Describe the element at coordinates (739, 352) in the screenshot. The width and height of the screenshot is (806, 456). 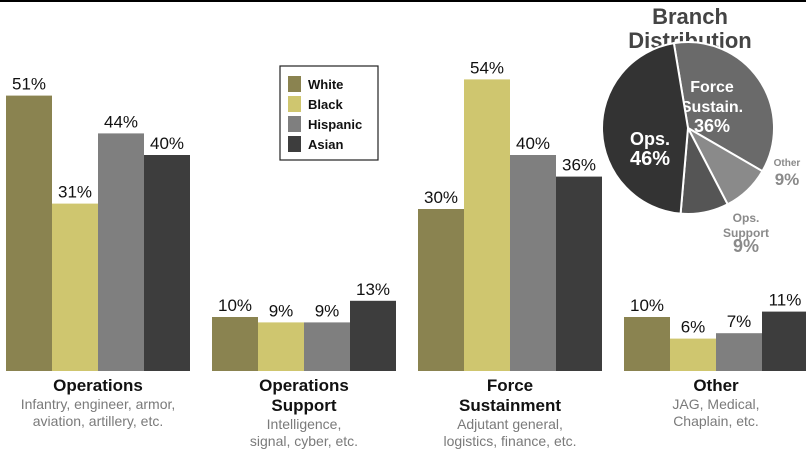
I see `bar-other-hispanic` at that location.